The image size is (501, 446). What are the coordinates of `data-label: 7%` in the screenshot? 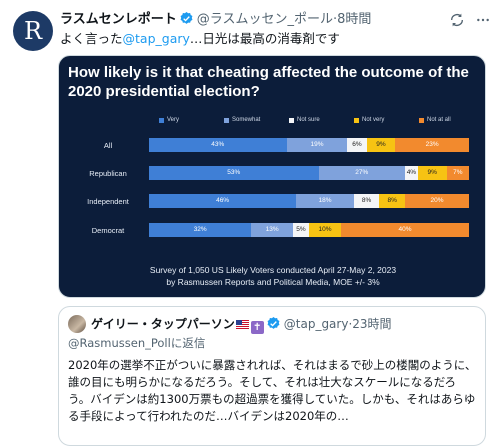 It's located at (458, 172).